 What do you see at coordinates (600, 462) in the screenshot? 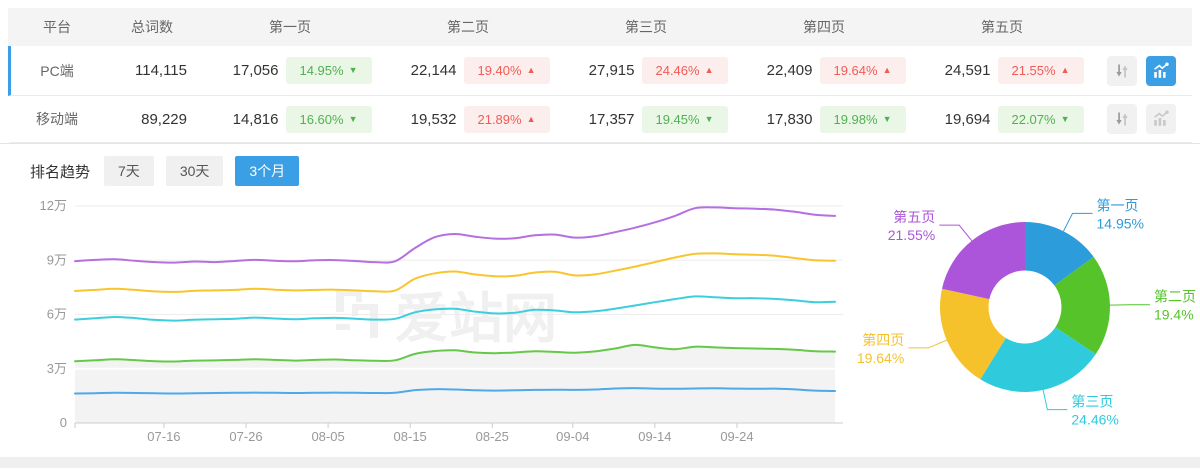
I see `page-background-strip` at bounding box center [600, 462].